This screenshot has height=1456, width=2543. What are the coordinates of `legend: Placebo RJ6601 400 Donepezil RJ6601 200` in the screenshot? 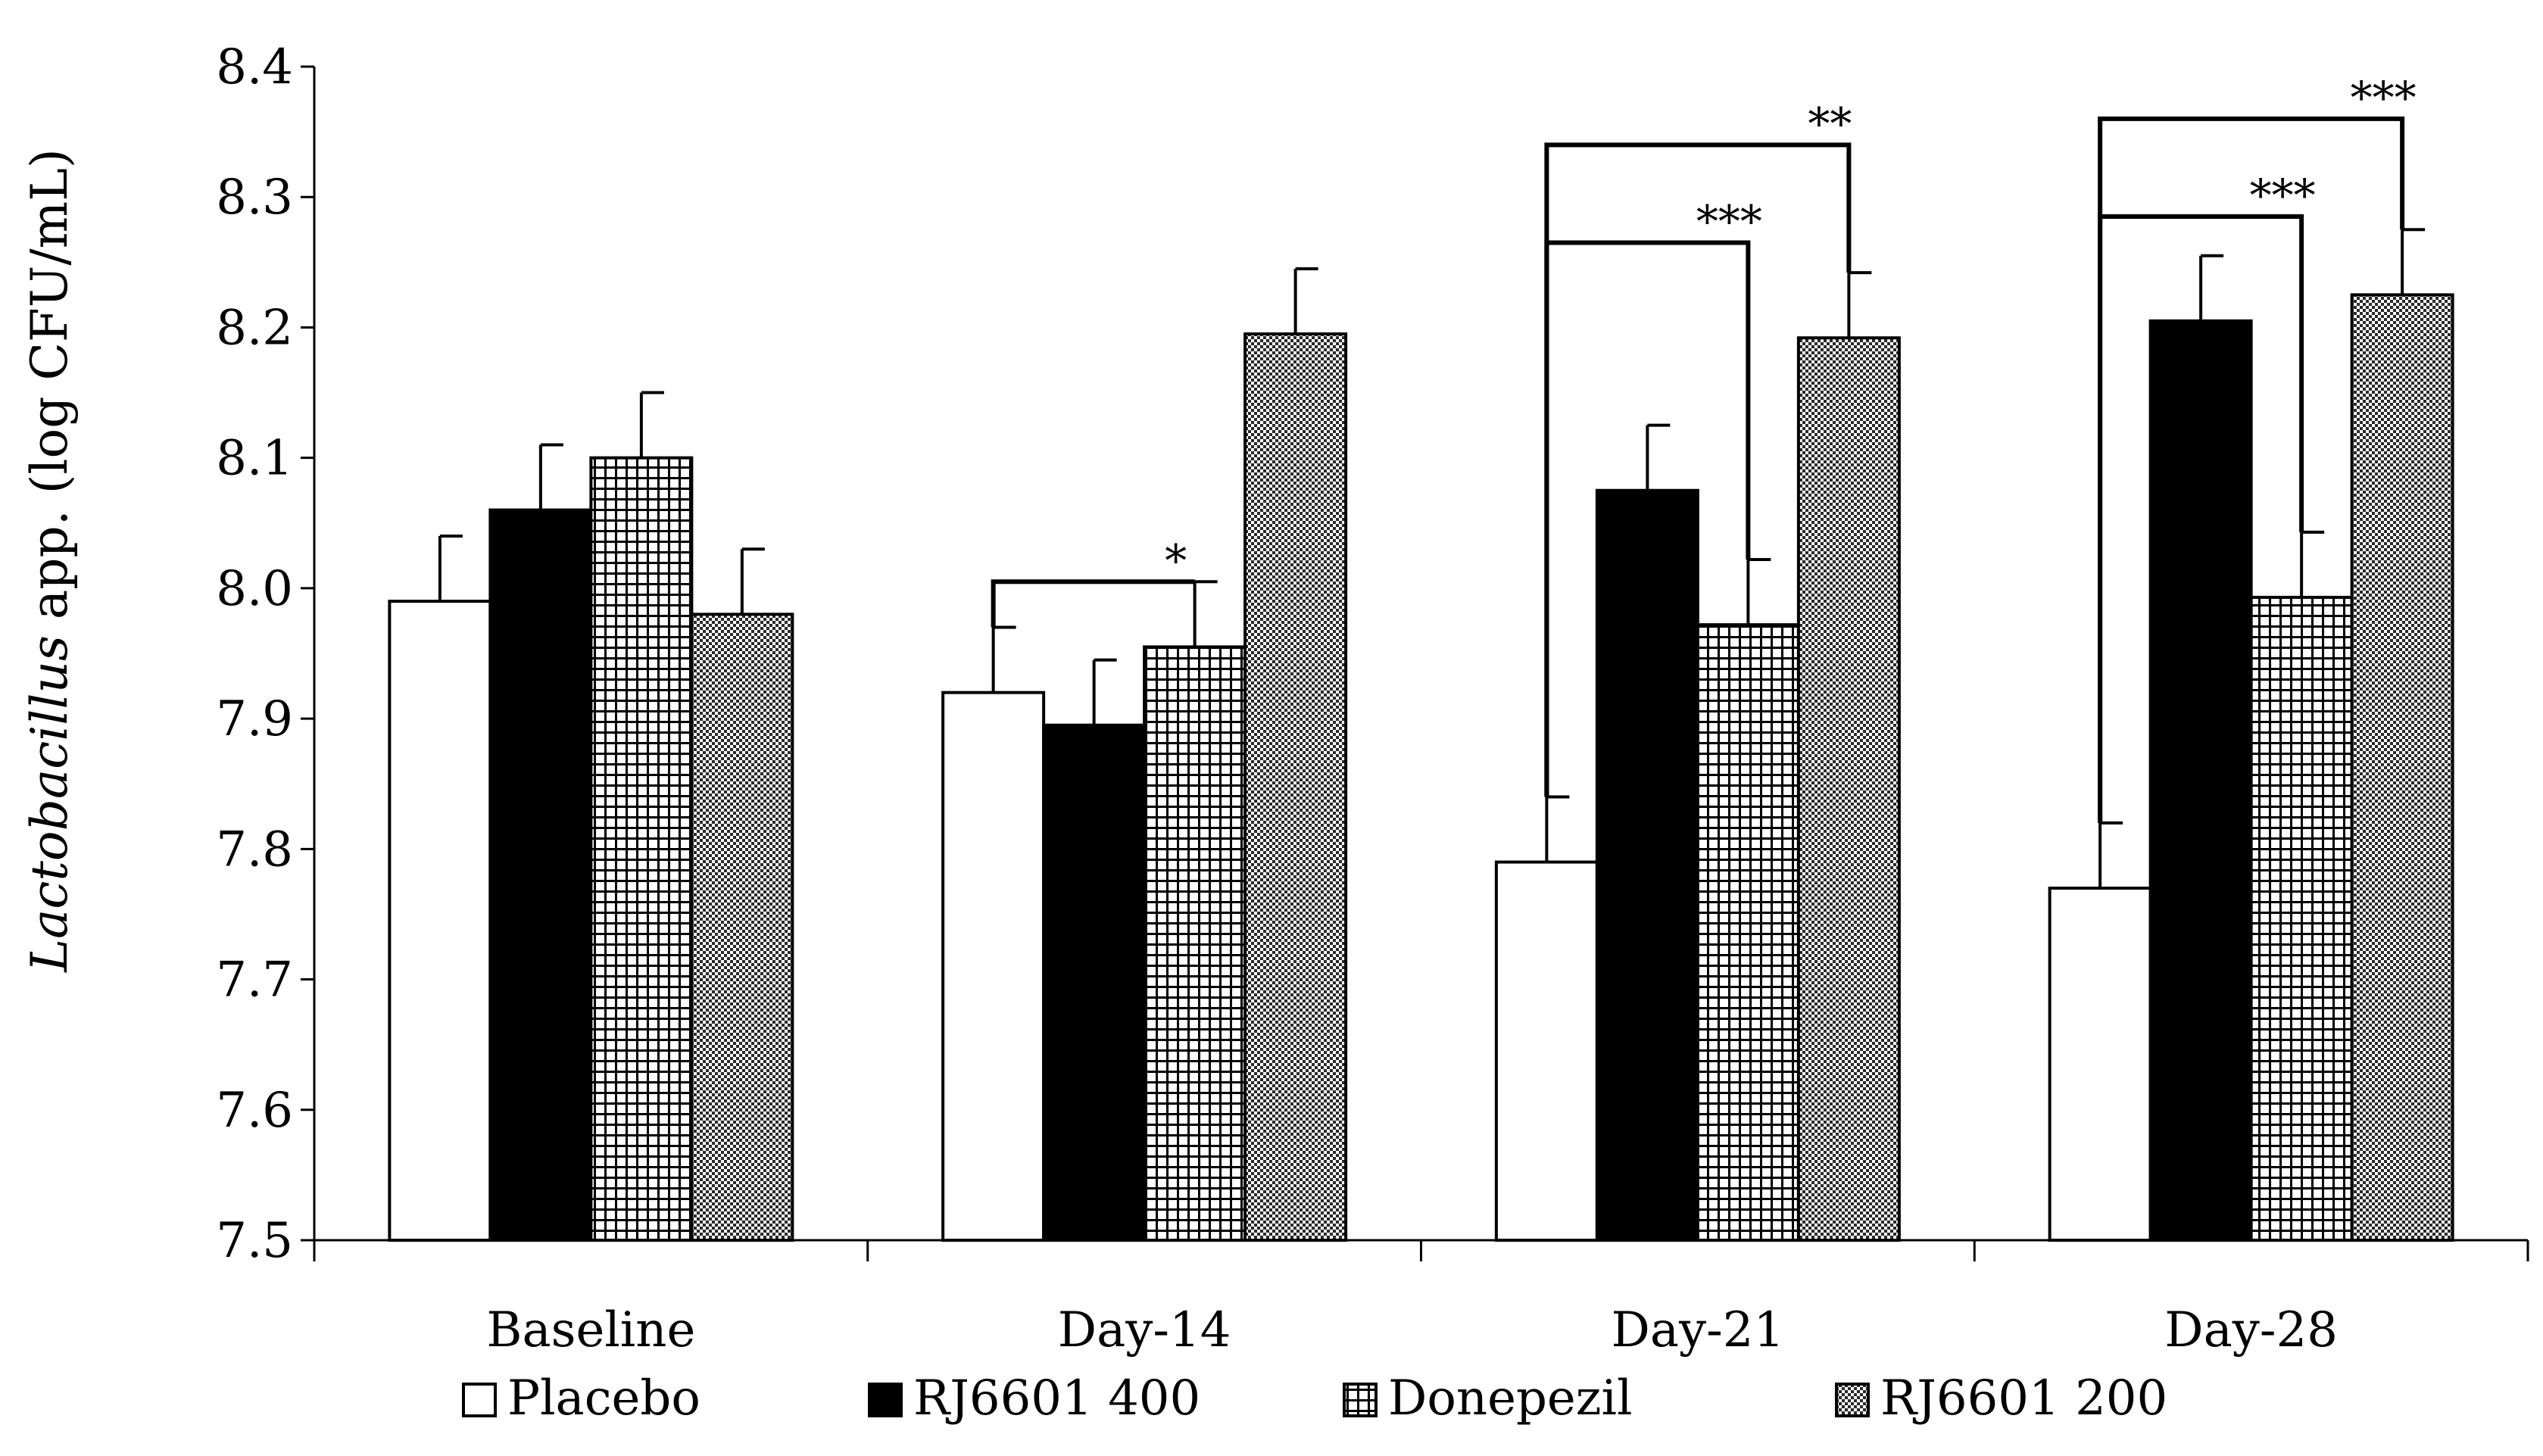 It's located at (1314, 1398).